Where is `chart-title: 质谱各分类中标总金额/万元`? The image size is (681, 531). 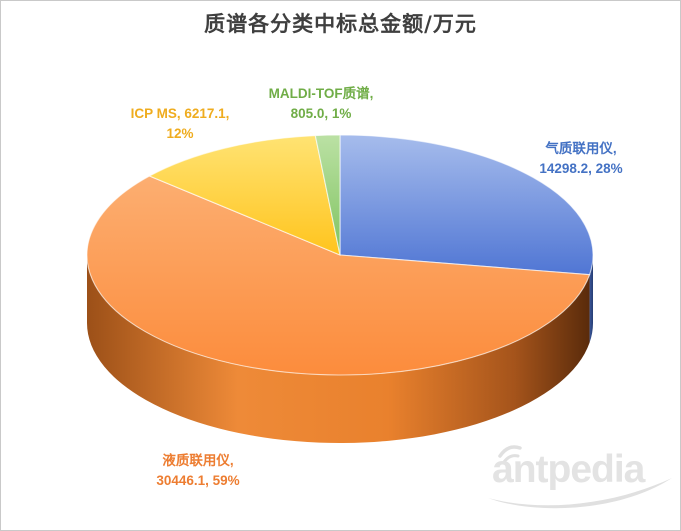 chart-title: 质谱各分类中标总金额/万元 is located at coordinates (340, 23).